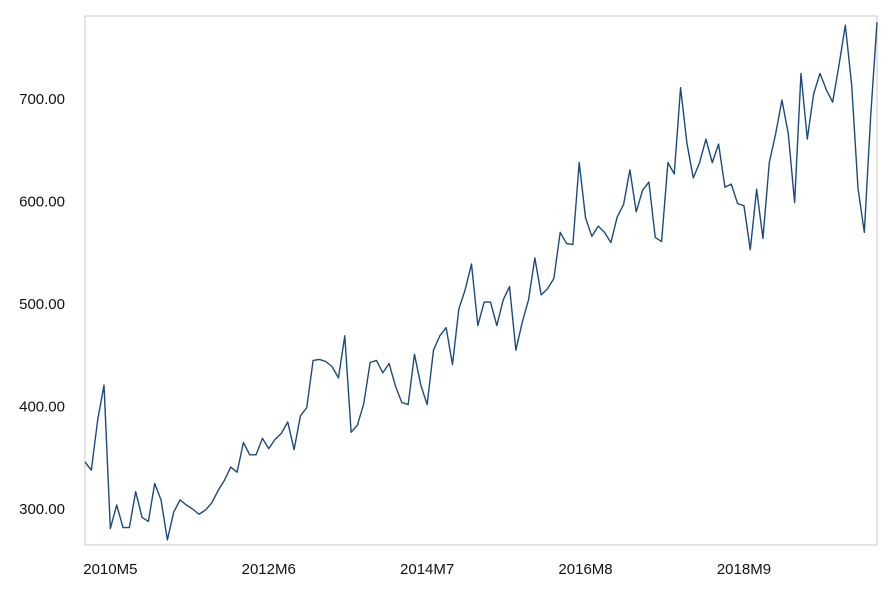  I want to click on x-tick-label: 2014M7, so click(427, 569).